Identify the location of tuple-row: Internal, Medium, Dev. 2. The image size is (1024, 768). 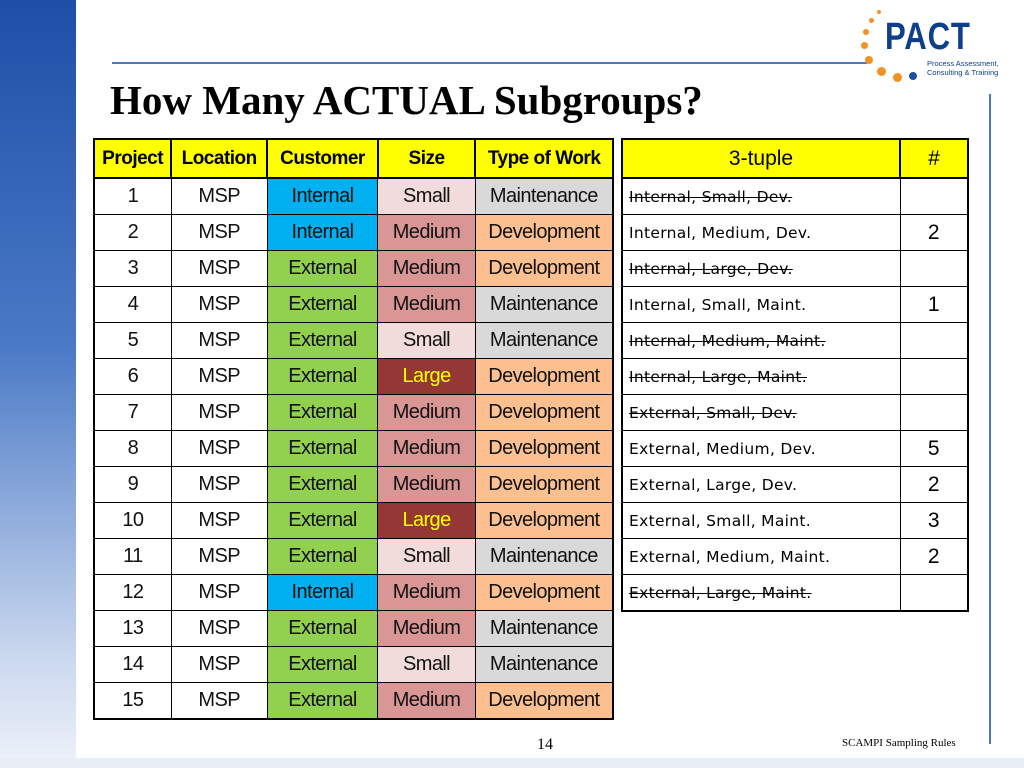
(795, 232).